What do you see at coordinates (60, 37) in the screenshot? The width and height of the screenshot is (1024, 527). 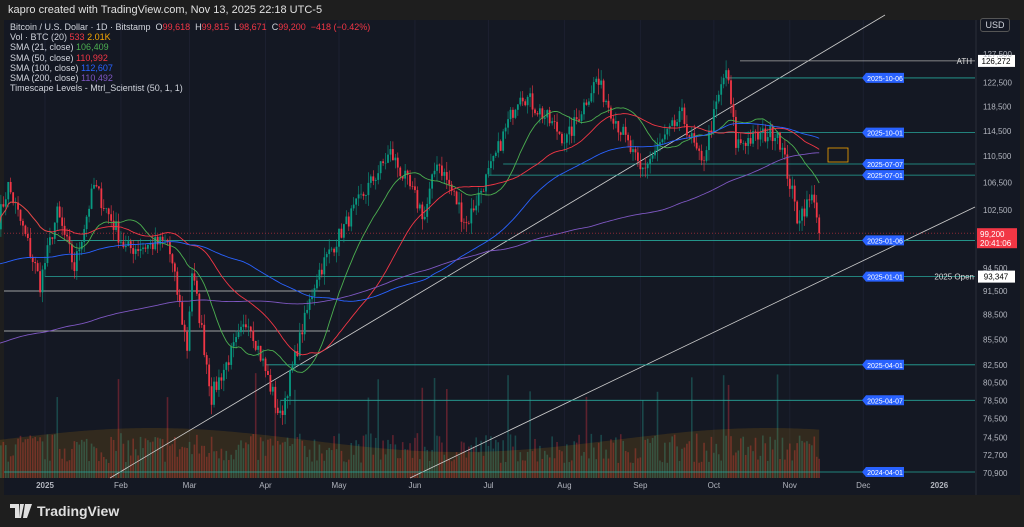 I see `volume-row: Vol · BTC (20) 533 2.01K` at bounding box center [60, 37].